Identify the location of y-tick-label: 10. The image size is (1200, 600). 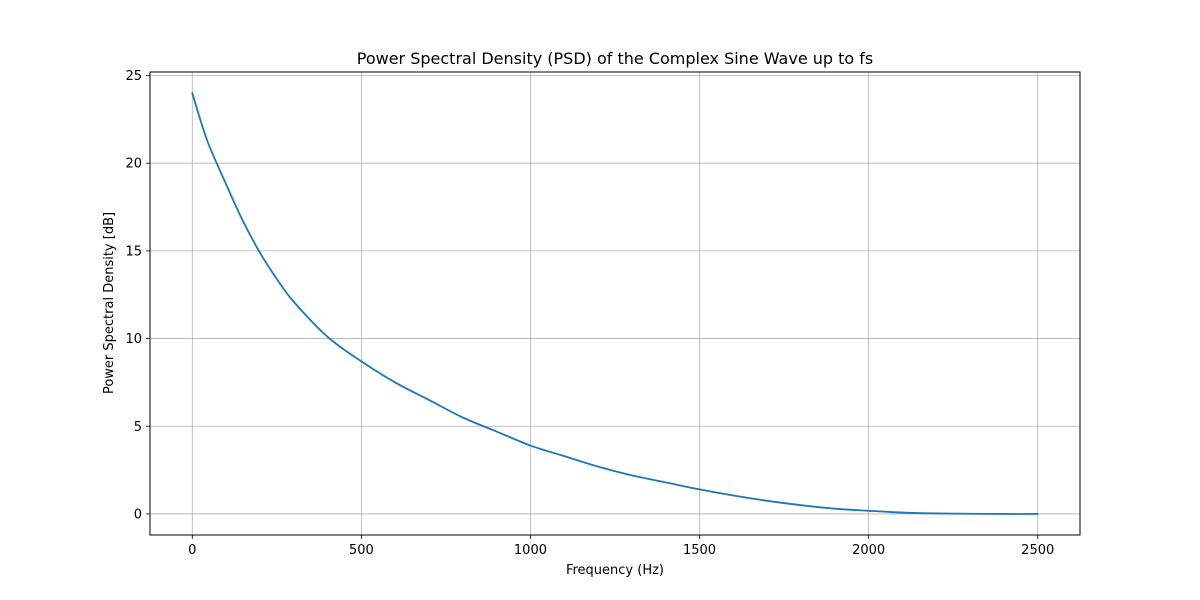
(133, 339).